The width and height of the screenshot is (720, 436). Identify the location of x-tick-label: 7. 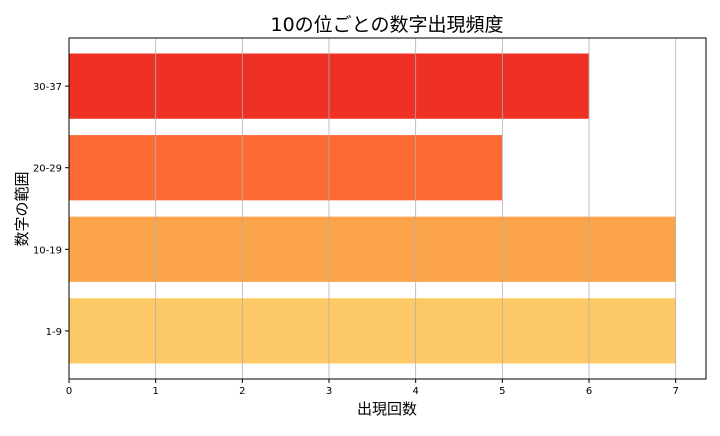
(675, 391).